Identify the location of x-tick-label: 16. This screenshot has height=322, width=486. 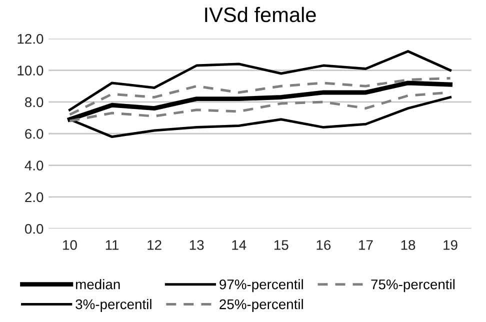
(323, 245).